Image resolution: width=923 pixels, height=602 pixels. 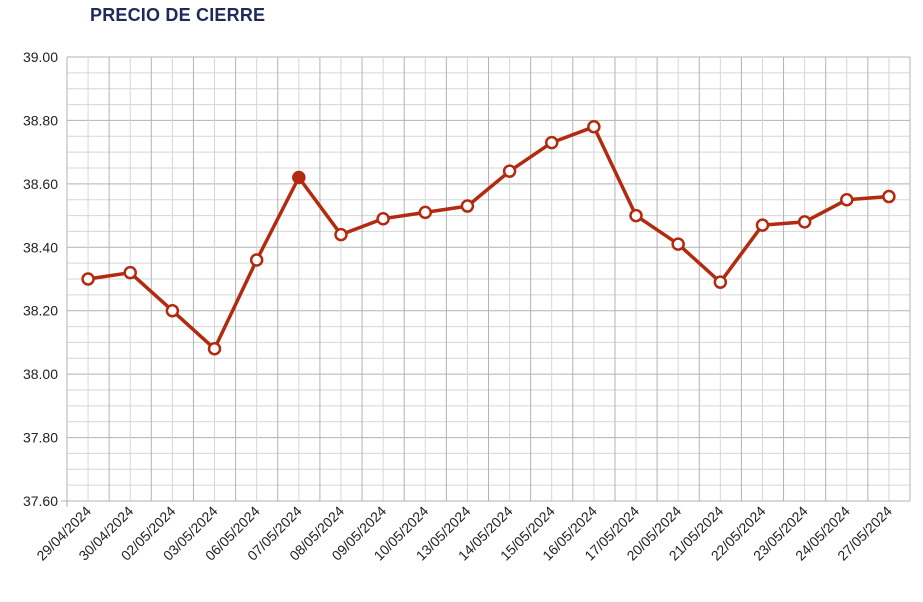 I want to click on y-tick-label: 38.80, so click(x=40, y=120).